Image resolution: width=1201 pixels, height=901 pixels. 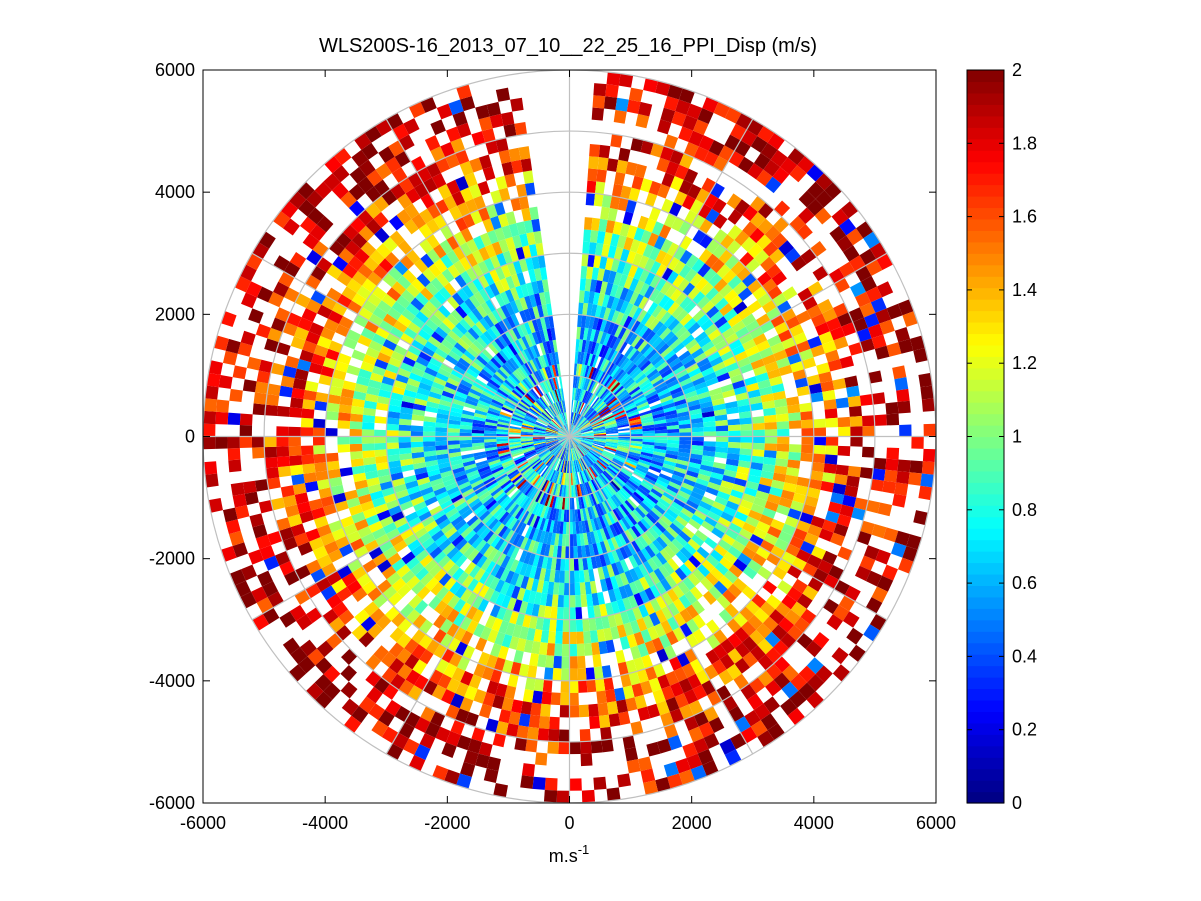 I want to click on y-tick-label: -6000, so click(x=172, y=803).